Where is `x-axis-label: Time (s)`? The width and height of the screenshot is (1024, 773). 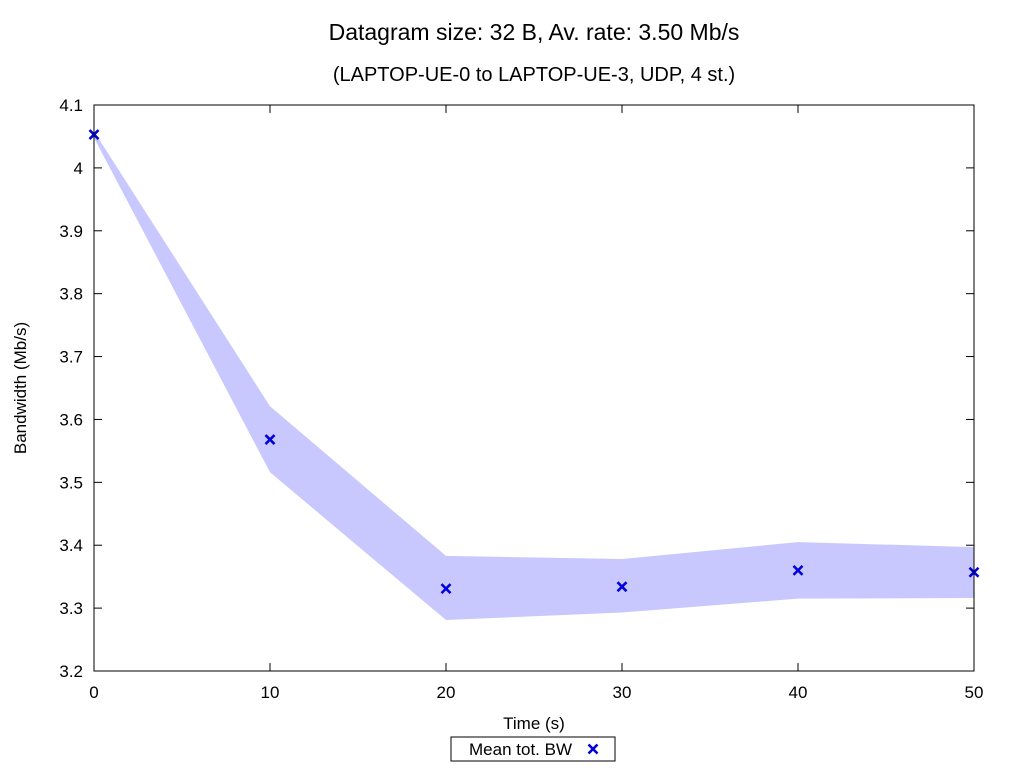
x-axis-label: Time (s) is located at coordinates (534, 723).